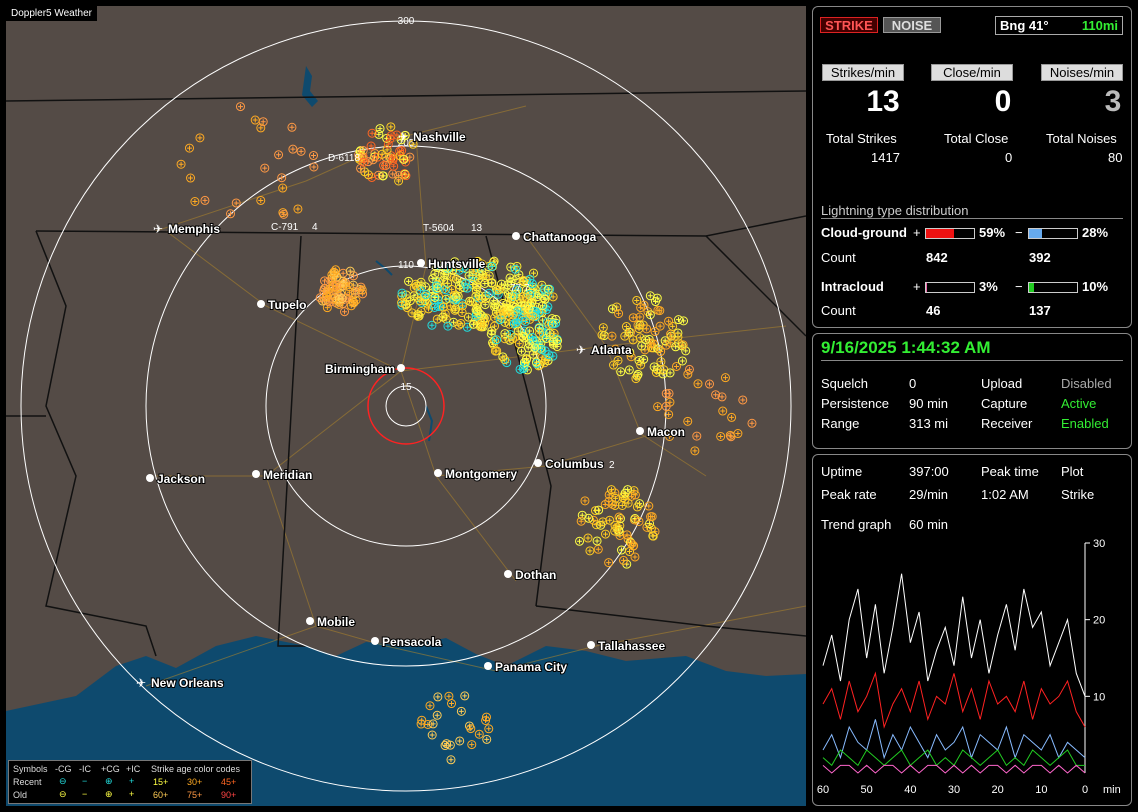  What do you see at coordinates (443, 312) in the screenshot?
I see `cell-labels: D-6118 C-791 T-5604 13 4 77 7 2` at bounding box center [443, 312].